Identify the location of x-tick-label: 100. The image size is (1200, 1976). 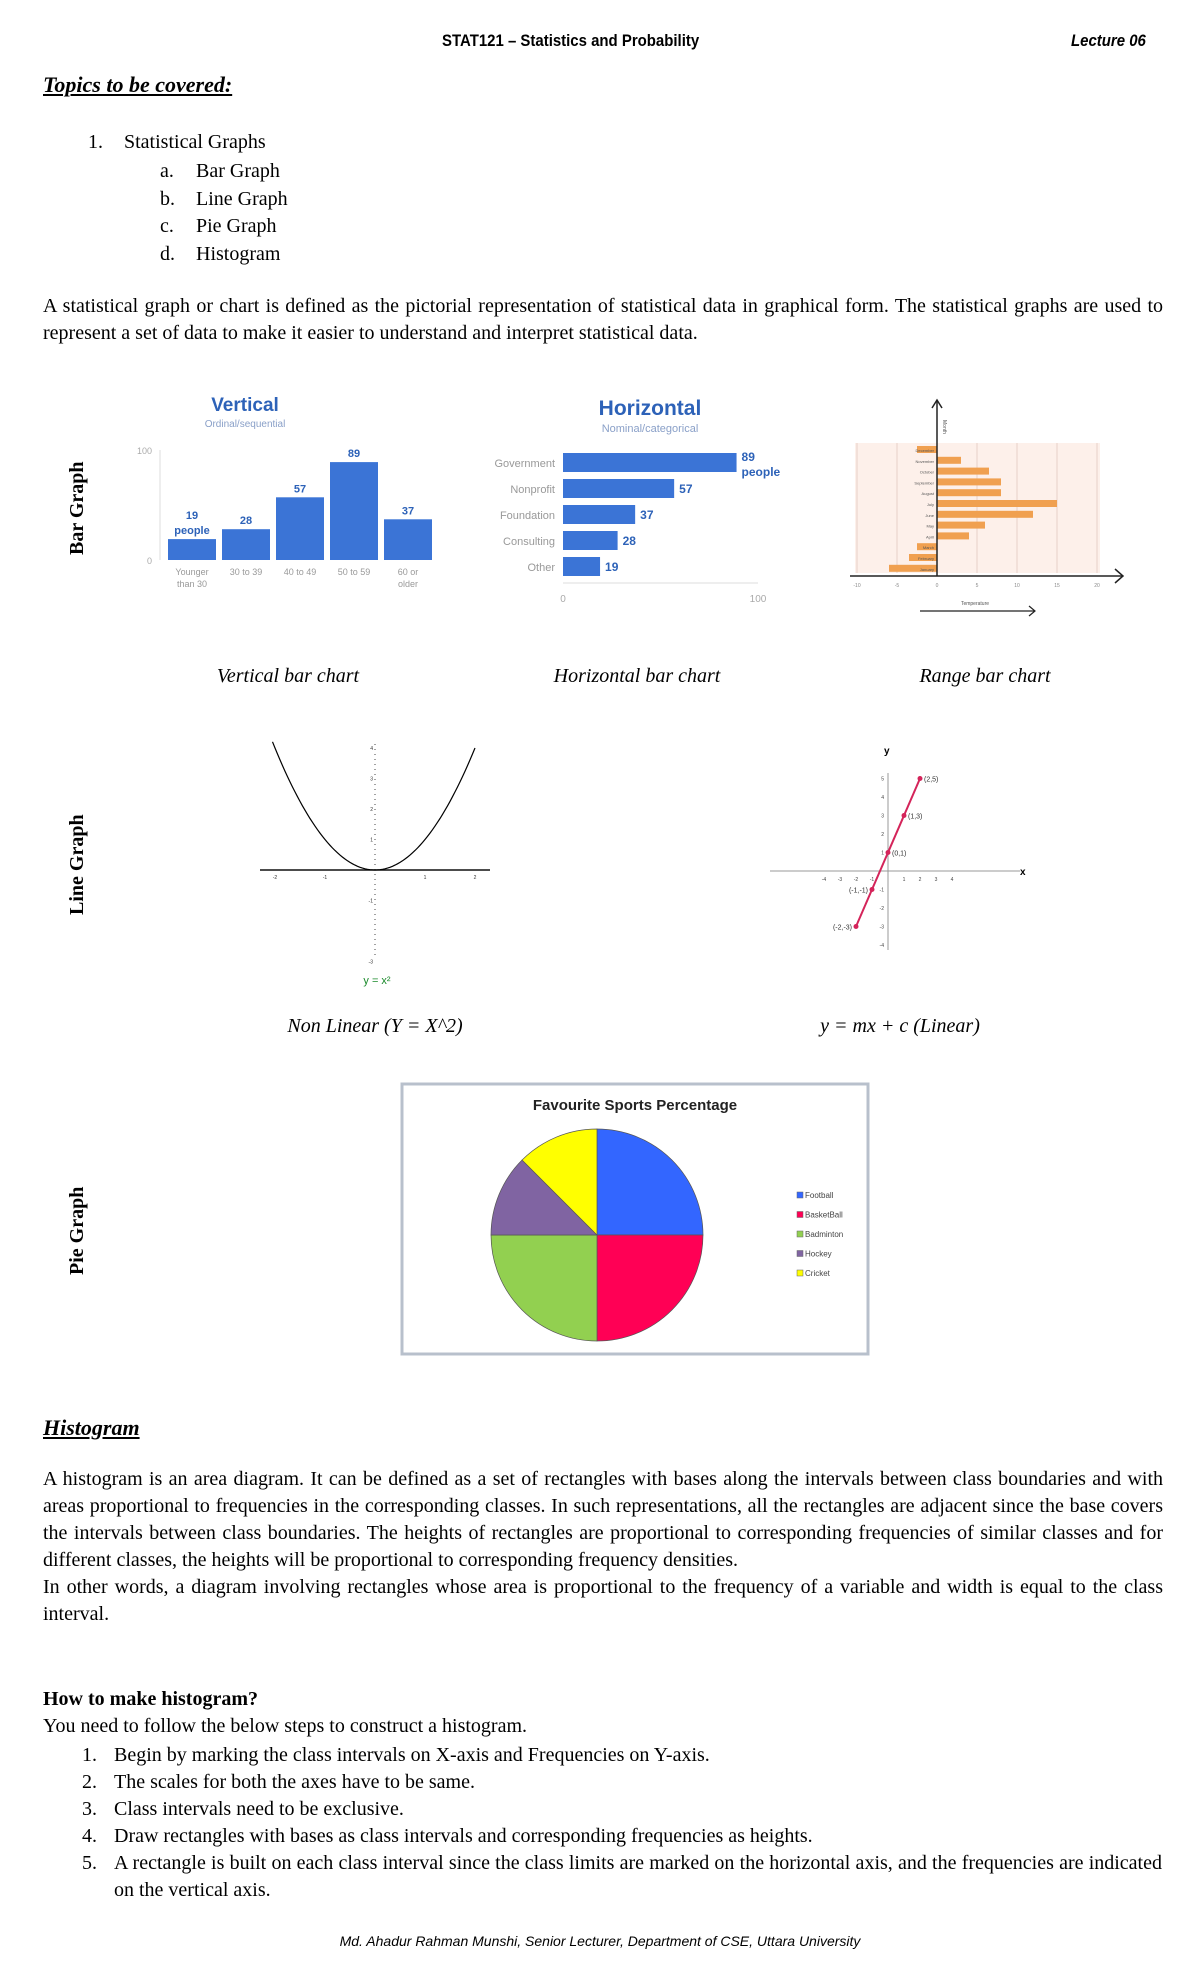
(758, 599).